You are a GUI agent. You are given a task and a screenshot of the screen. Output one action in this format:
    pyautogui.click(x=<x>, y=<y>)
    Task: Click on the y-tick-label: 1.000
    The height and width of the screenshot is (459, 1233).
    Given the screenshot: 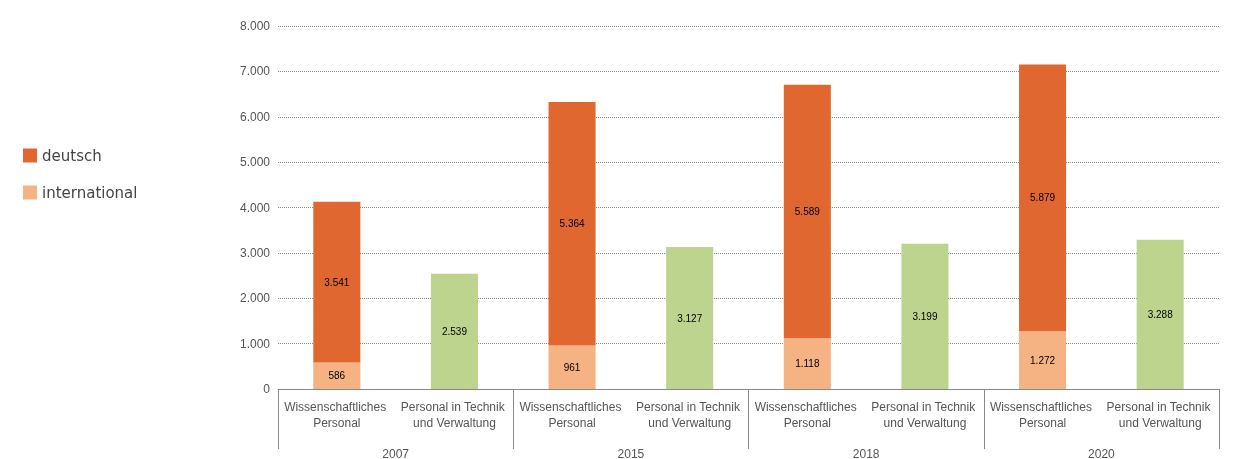 What is the action you would take?
    pyautogui.click(x=255, y=343)
    